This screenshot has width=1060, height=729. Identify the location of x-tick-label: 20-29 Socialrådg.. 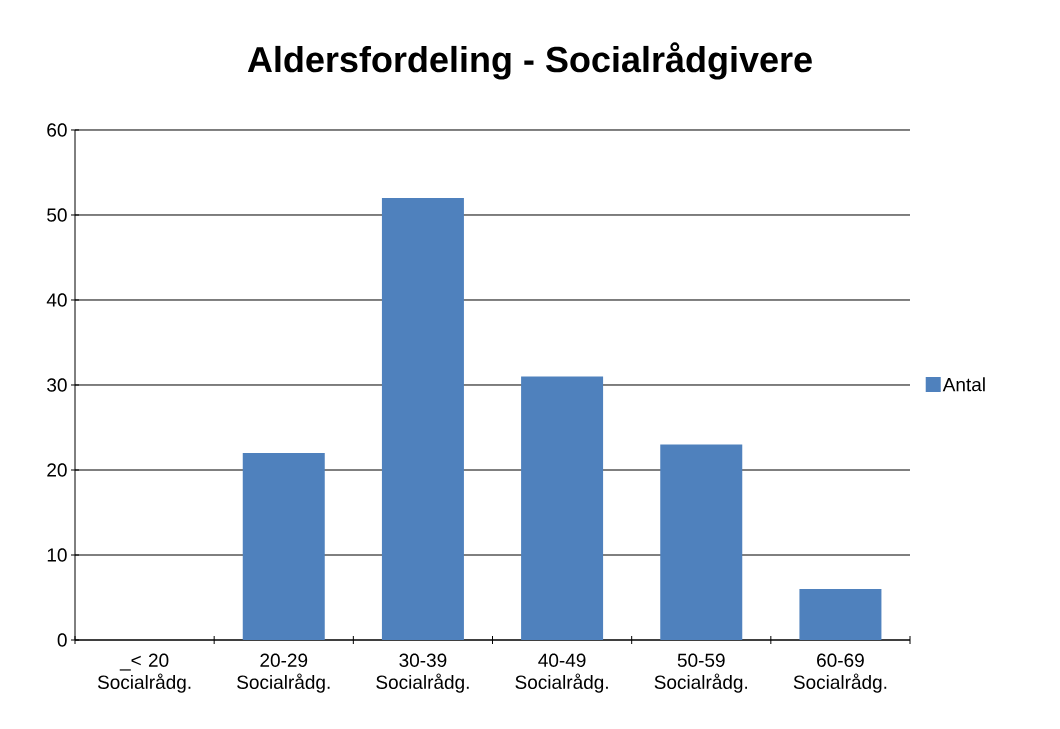
(283, 673).